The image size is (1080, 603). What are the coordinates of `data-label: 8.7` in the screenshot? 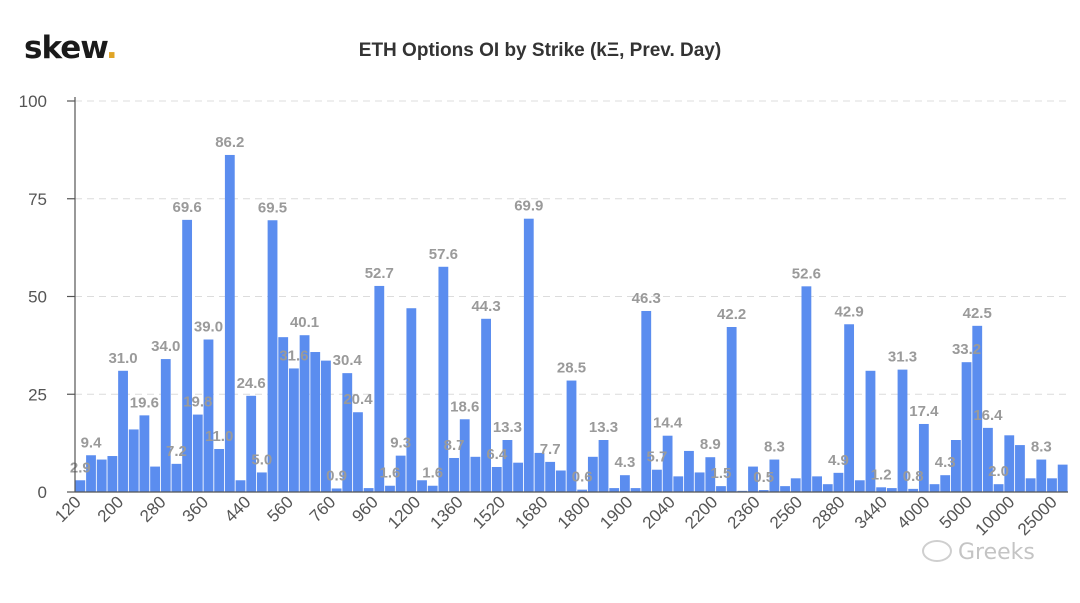 It's located at (454, 445).